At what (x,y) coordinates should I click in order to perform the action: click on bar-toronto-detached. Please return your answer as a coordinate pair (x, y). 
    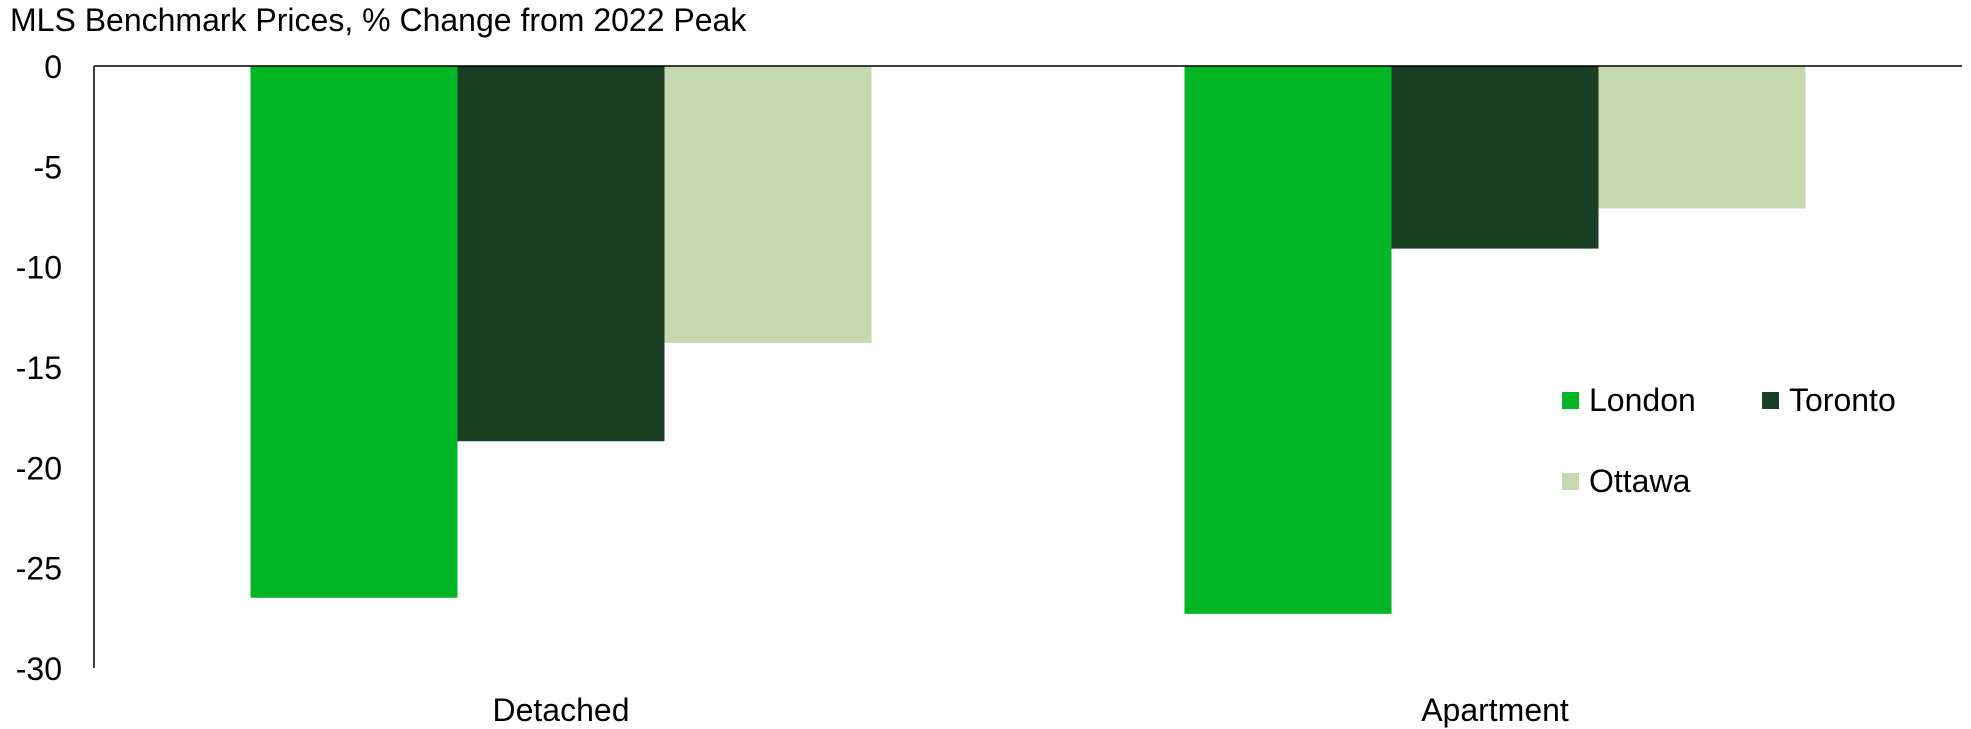
    Looking at the image, I should click on (561, 254).